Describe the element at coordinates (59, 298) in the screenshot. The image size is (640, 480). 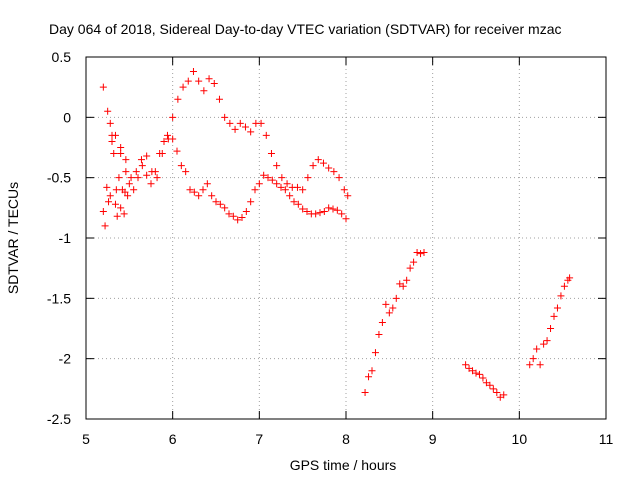
I see `y-tick-label: -1.5` at that location.